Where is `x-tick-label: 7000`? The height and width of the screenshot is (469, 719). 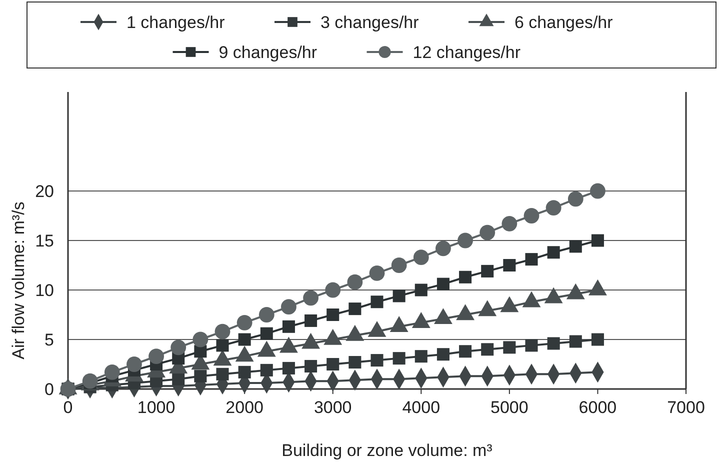
x-tick-label: 7000 is located at coordinates (686, 407).